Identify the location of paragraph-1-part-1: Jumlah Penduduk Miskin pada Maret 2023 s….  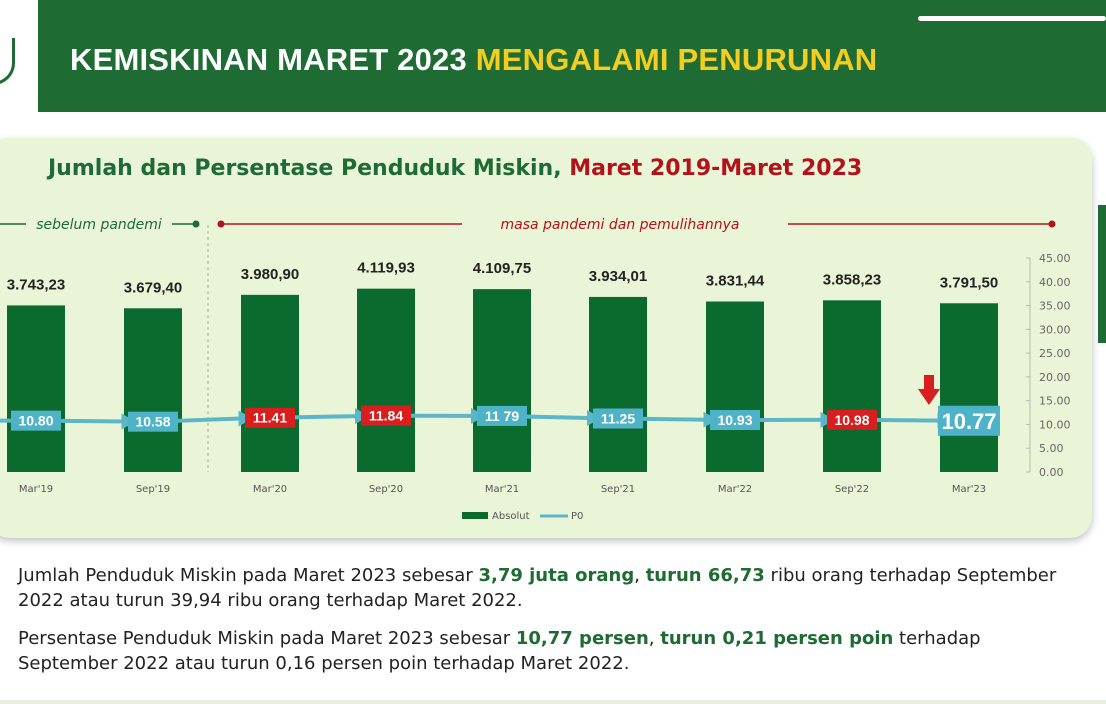
(248, 575).